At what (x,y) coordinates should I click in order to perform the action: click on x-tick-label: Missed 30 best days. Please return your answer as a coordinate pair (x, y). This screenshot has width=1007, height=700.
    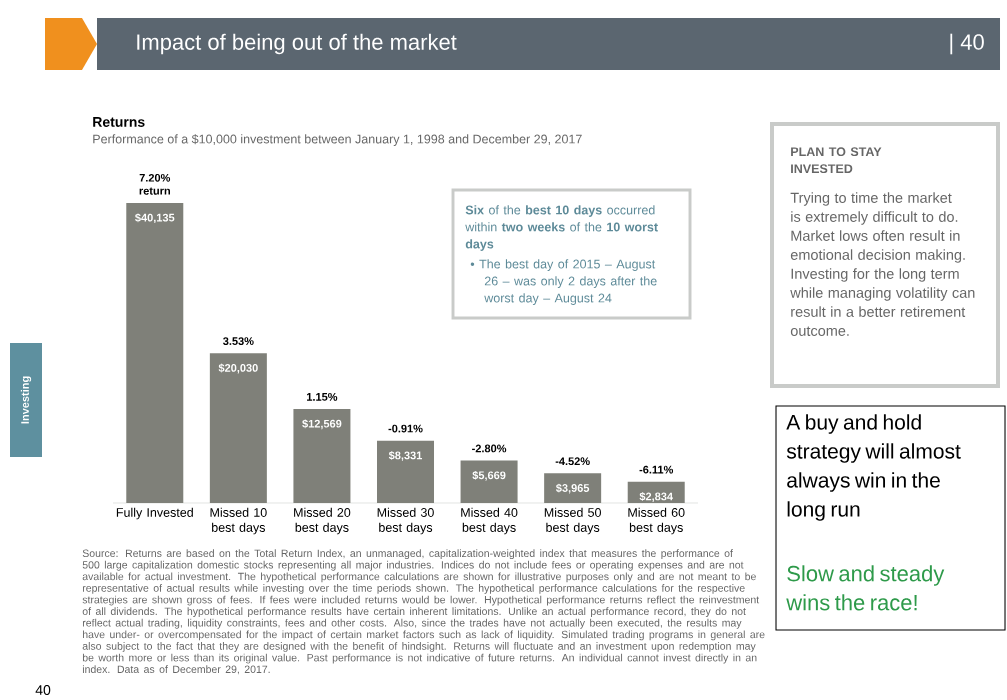
    Looking at the image, I should click on (405, 521).